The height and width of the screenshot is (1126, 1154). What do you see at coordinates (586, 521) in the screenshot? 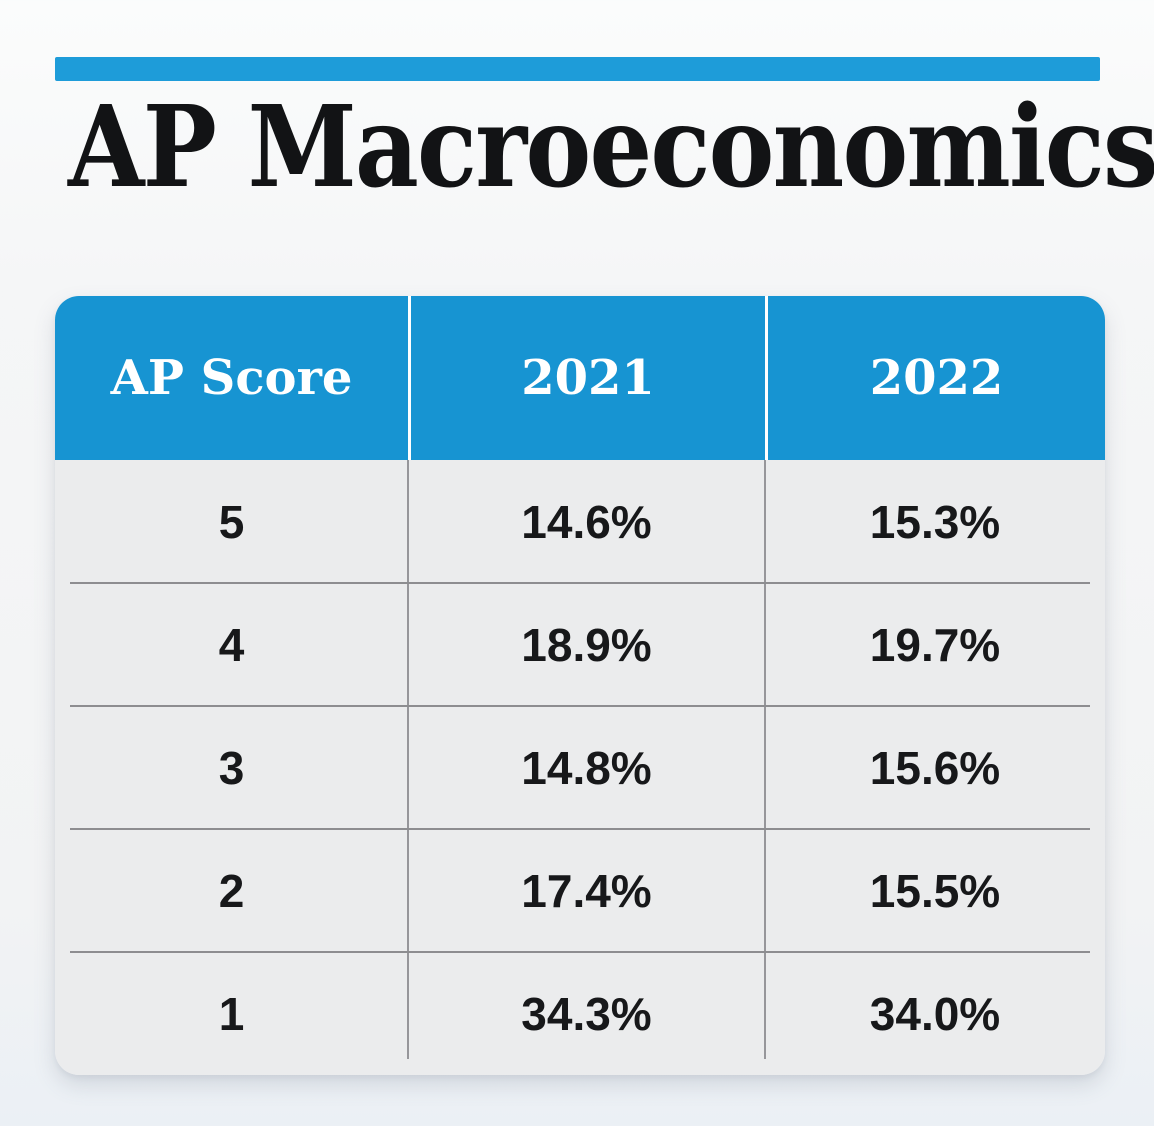
I see `value-cell-2021: 14.6%` at bounding box center [586, 521].